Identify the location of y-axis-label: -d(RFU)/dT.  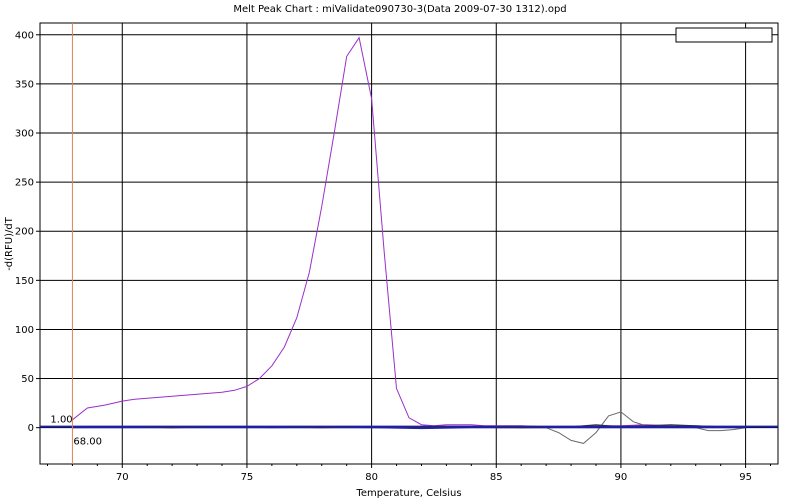
(9, 243).